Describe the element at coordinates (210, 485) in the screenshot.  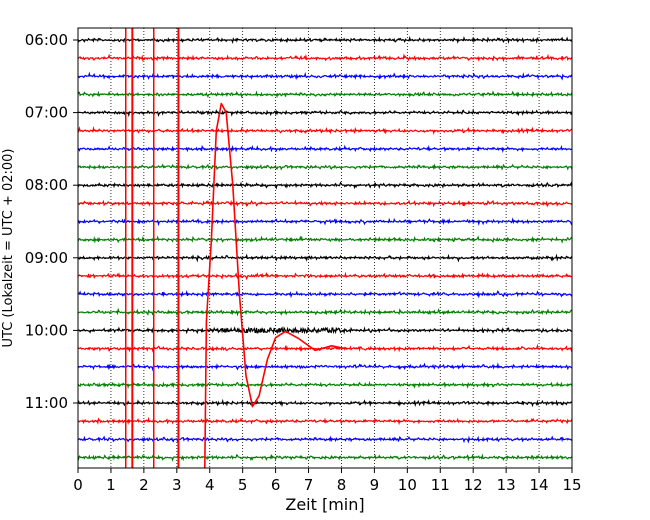
I see `x-tick-label: 4` at that location.